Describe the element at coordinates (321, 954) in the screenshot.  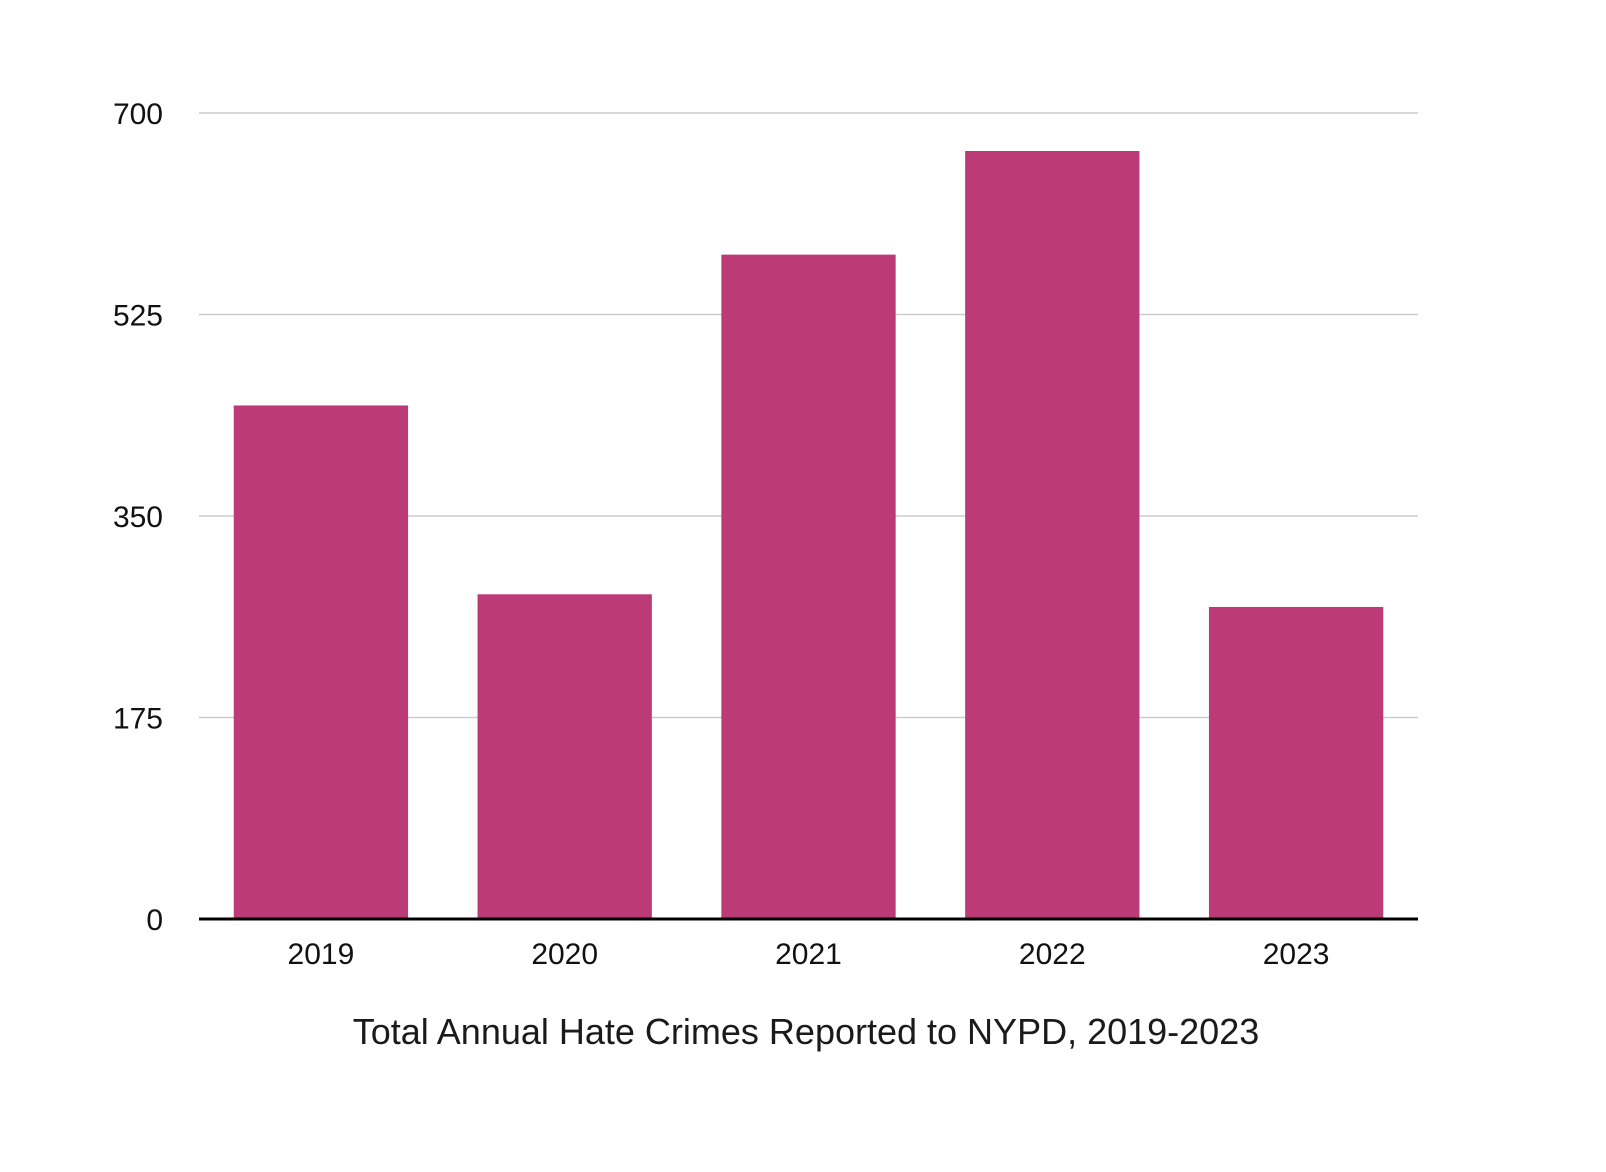
I see `x-tick-label-2019: 2019` at that location.